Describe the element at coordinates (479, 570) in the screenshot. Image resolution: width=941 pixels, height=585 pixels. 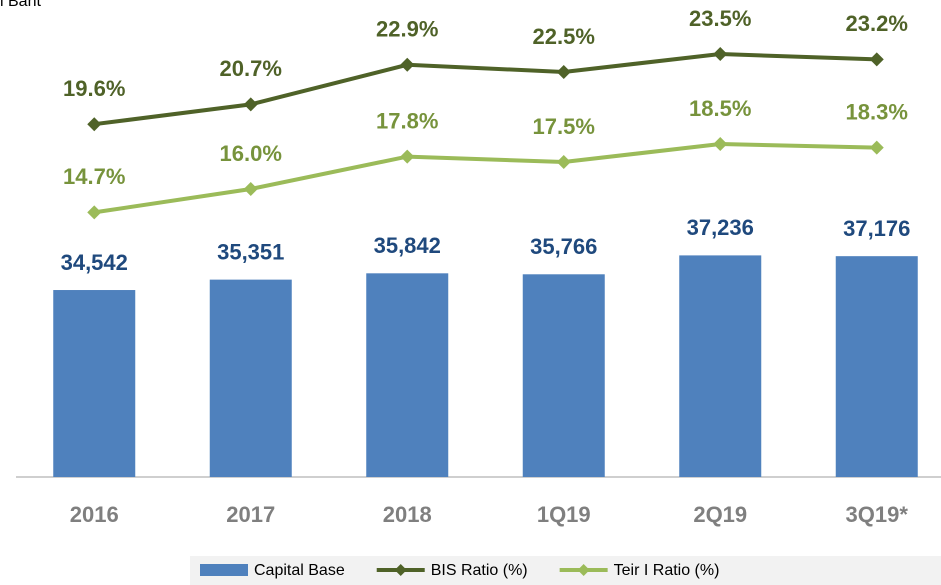
I see `legend-label: BIS Ratio (%)` at that location.